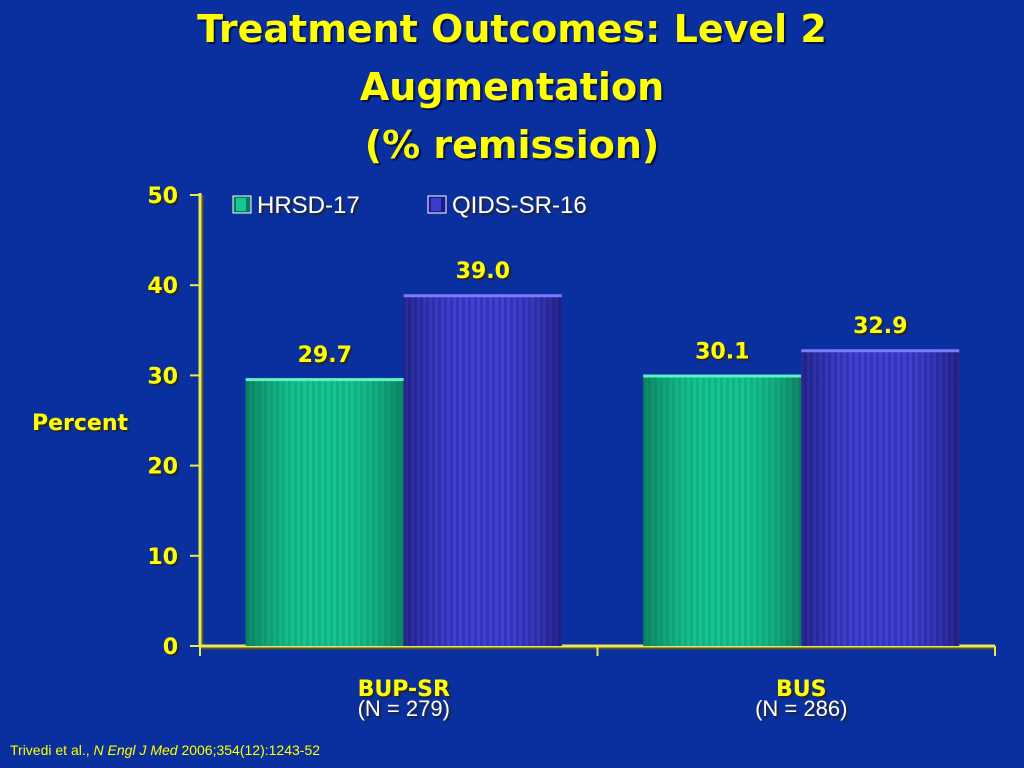 The height and width of the screenshot is (768, 1024). Describe the element at coordinates (308, 205) in the screenshot. I see `legend-label: HRSD-17` at that location.